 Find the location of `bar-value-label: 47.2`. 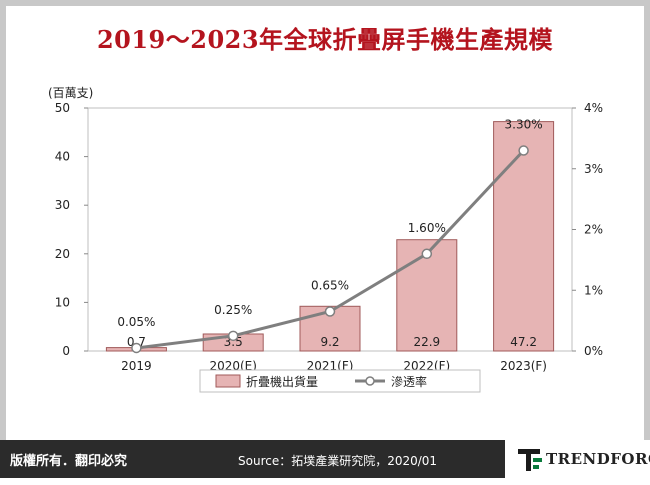

bar-value-label: 47.2 is located at coordinates (523, 342).